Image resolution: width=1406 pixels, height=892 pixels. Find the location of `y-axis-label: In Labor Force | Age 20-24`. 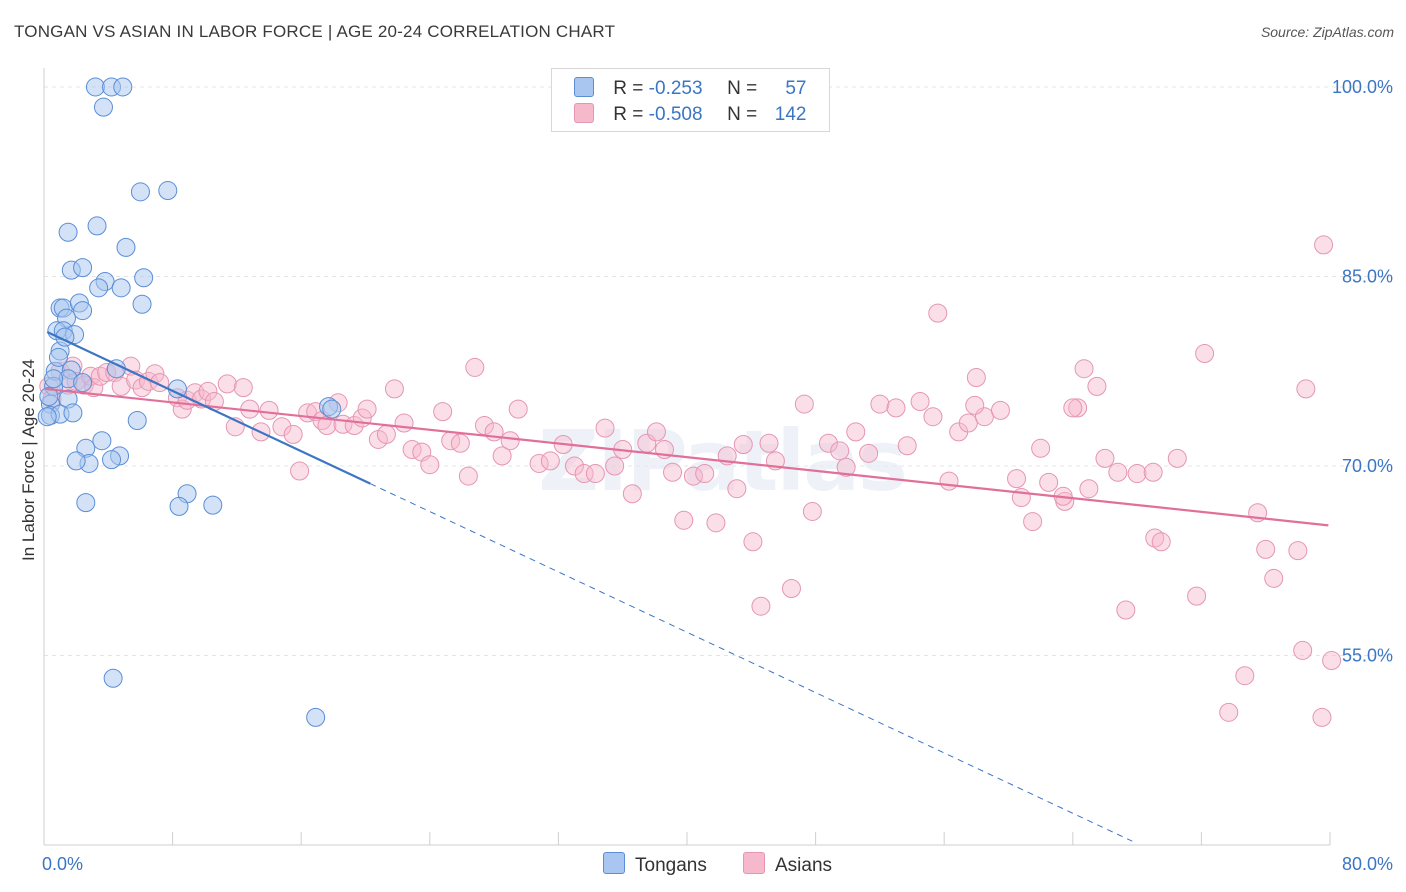

y-axis-label: In Labor Force | Age 20-24 is located at coordinates (28, 460).